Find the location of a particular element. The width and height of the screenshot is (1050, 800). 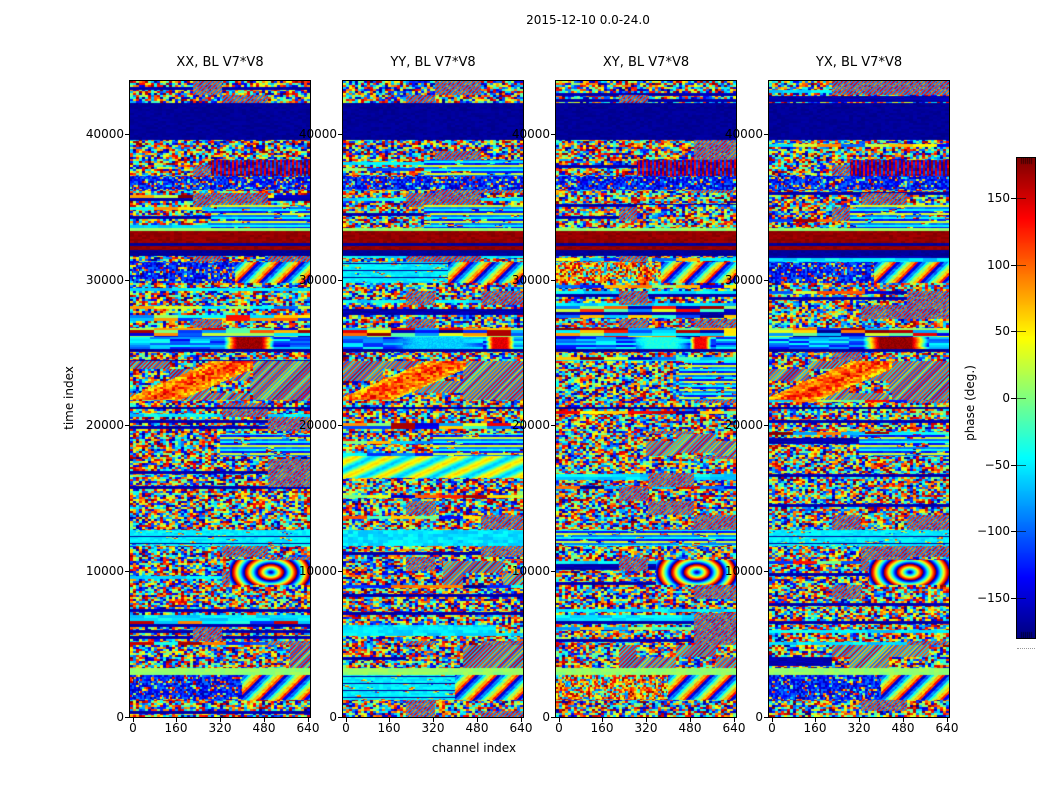

figure-title: 2015-12-10 0.0-24.0 is located at coordinates (588, 20).